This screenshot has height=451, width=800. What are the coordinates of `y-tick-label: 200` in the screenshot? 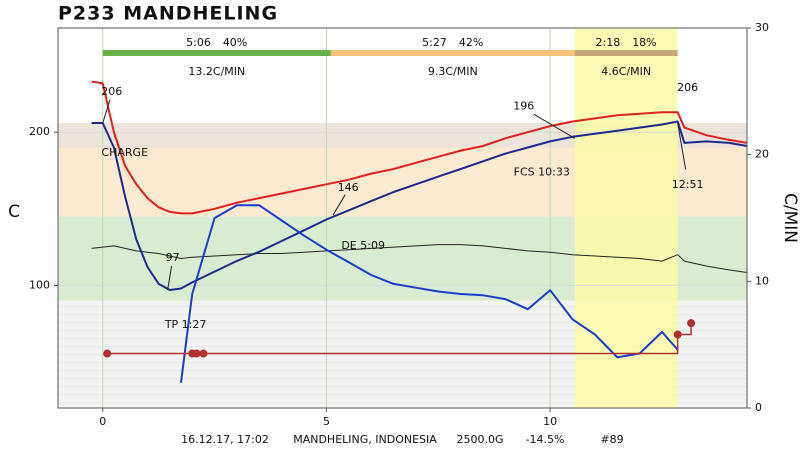 It's located at (39, 131).